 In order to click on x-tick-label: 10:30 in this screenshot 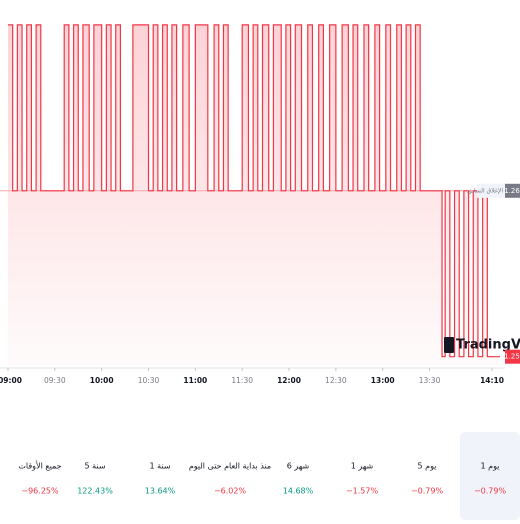, I will do `click(149, 380)`.